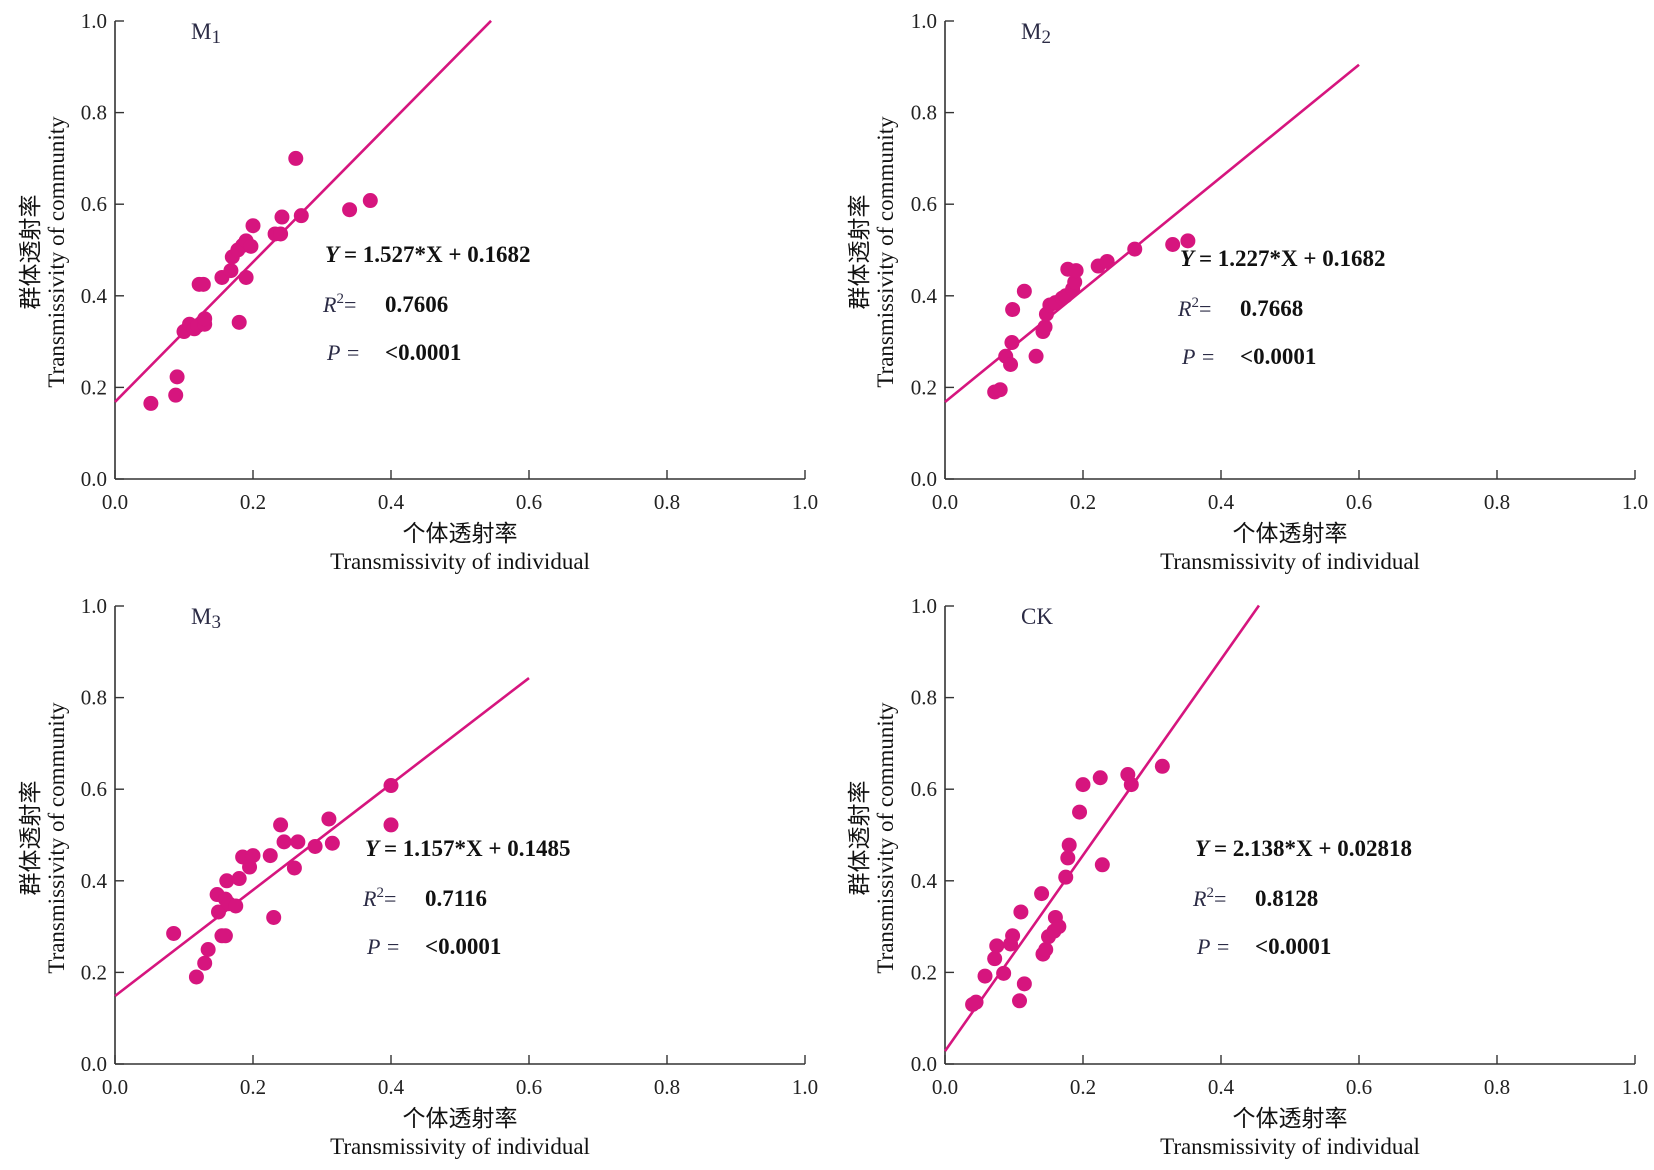  What do you see at coordinates (56, 252) in the screenshot?
I see `y-axis-title-en: Transmissivity of community` at bounding box center [56, 252].